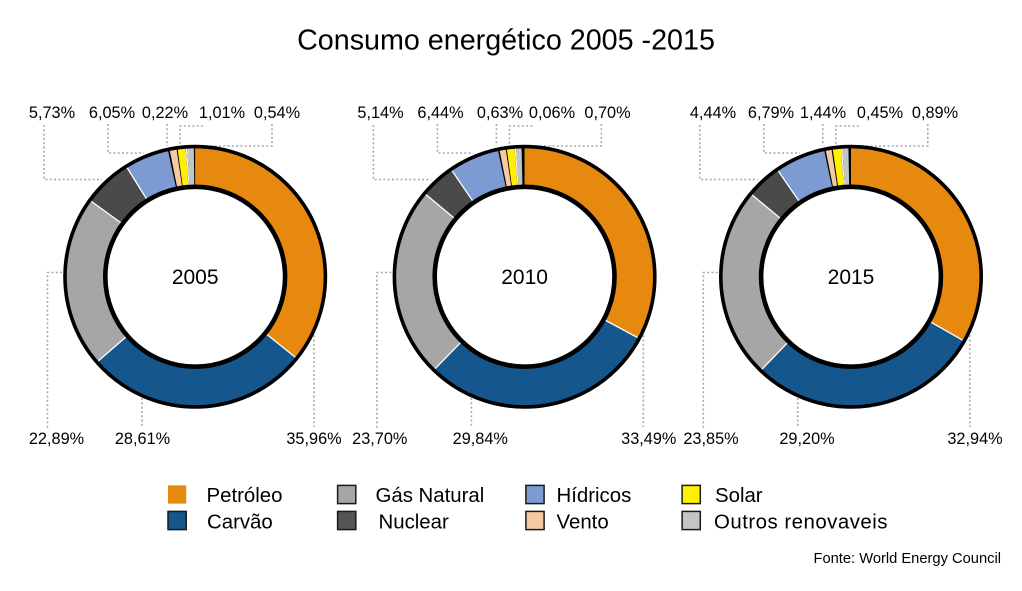  What do you see at coordinates (806, 439) in the screenshot?
I see `svg-text: 29,20%` at bounding box center [806, 439].